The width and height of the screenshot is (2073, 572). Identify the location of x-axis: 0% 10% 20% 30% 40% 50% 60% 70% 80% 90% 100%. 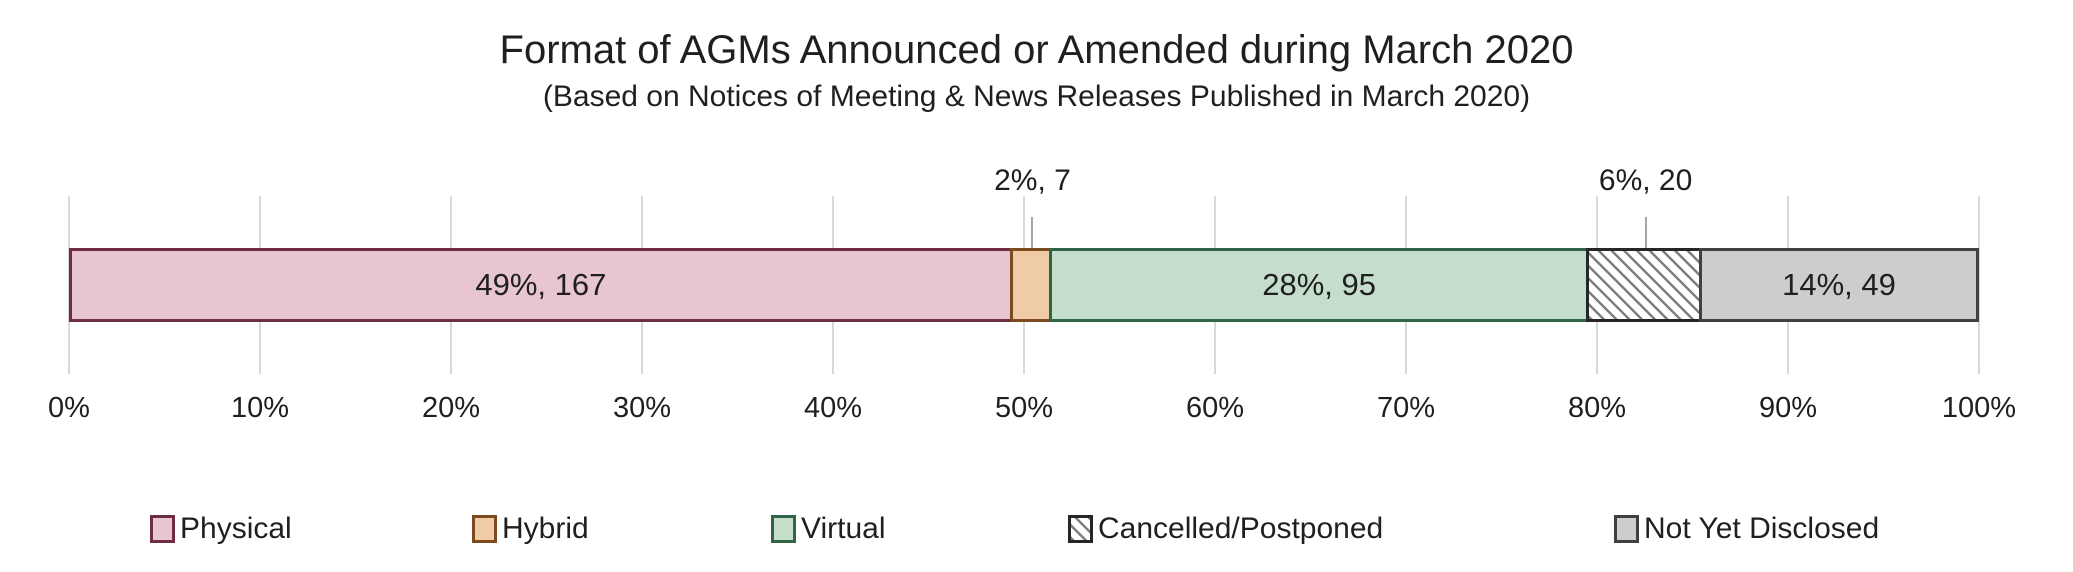
(1032, 412).